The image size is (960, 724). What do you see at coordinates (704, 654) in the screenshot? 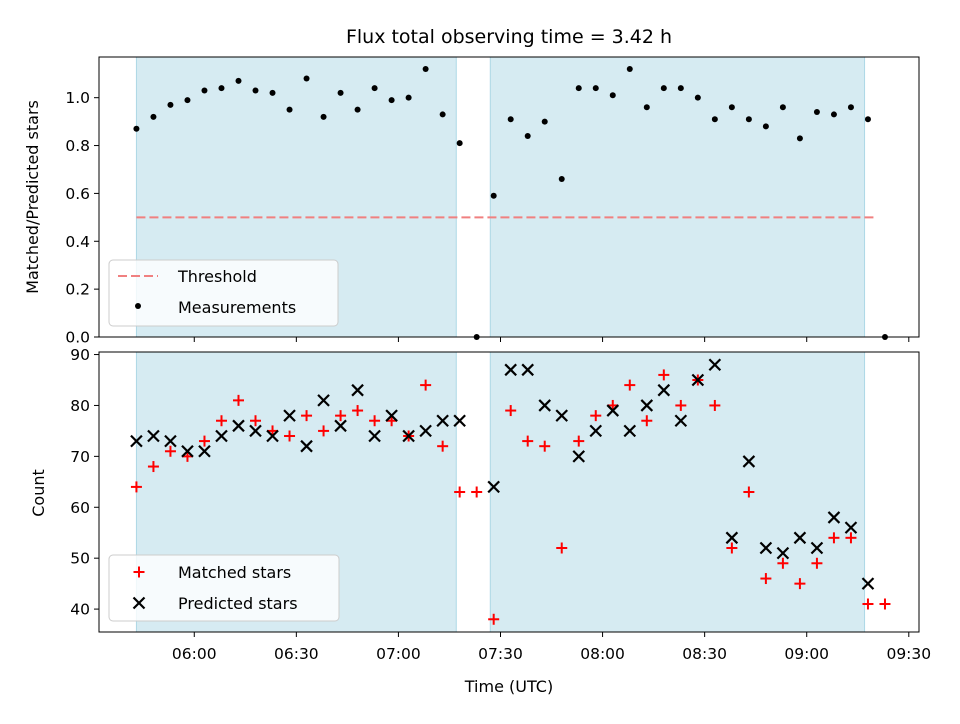
I see `x-tick-label: 08:30` at bounding box center [704, 654].